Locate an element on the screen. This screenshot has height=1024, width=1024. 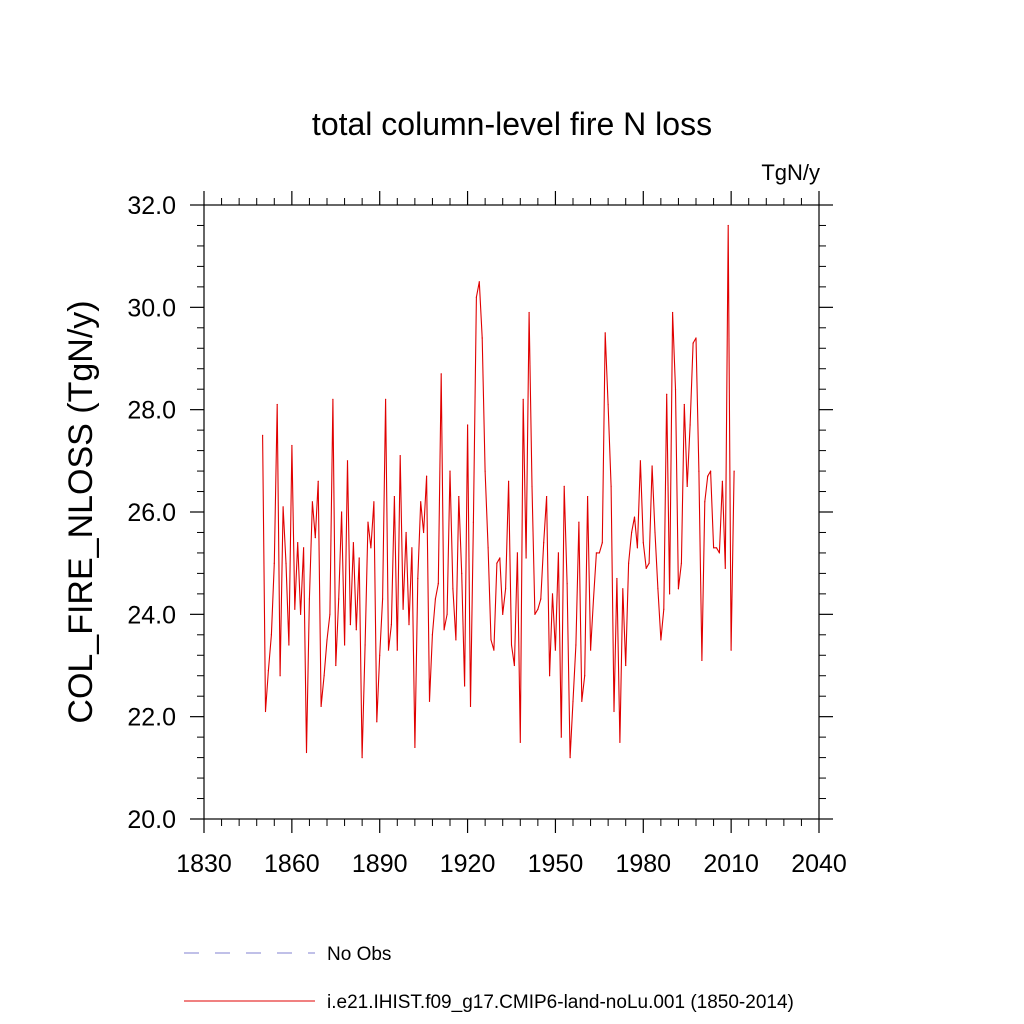
y-tick-label: 32.0 is located at coordinates (151, 206).